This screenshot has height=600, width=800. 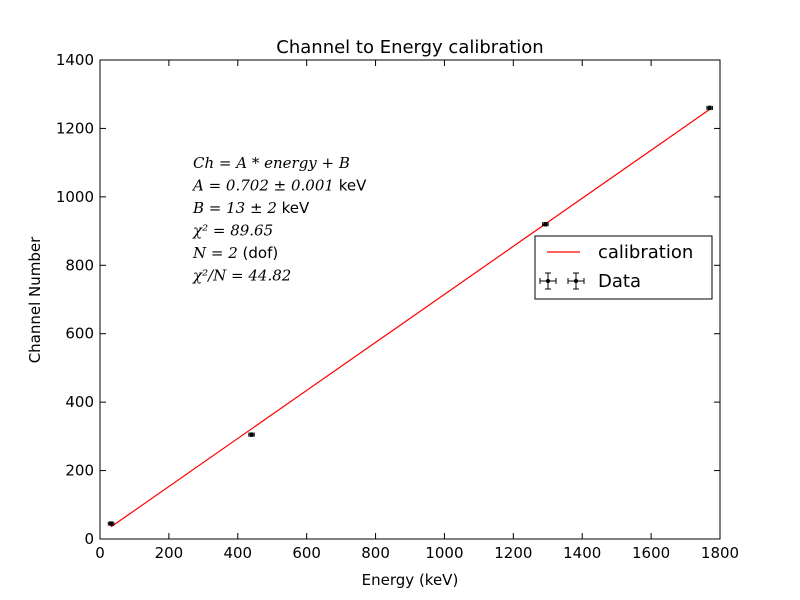 I want to click on legend: calibration Data, so click(x=623, y=267).